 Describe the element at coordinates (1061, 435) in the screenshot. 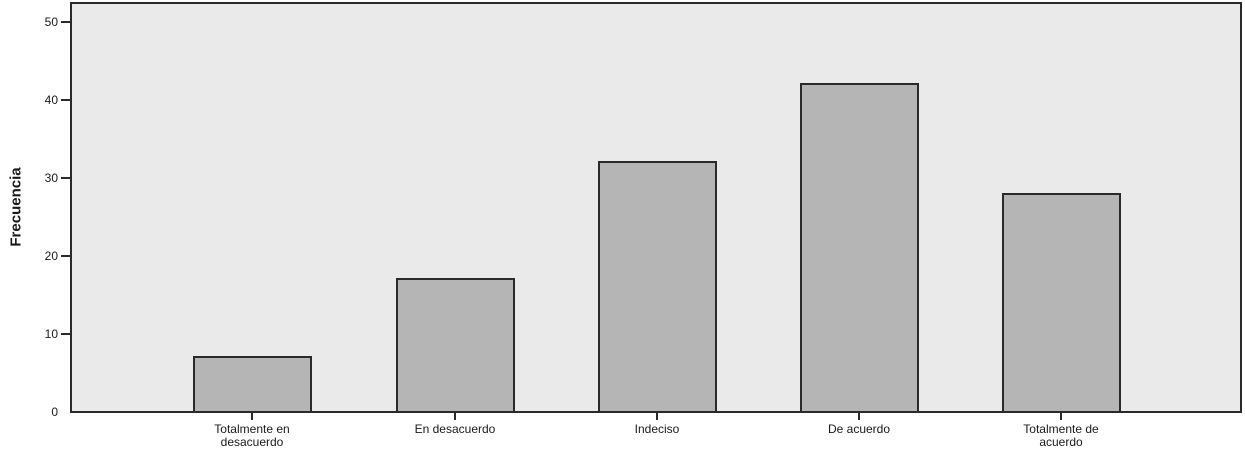

I see `x-tick-label-4: Totalmente de acuerdo` at that location.